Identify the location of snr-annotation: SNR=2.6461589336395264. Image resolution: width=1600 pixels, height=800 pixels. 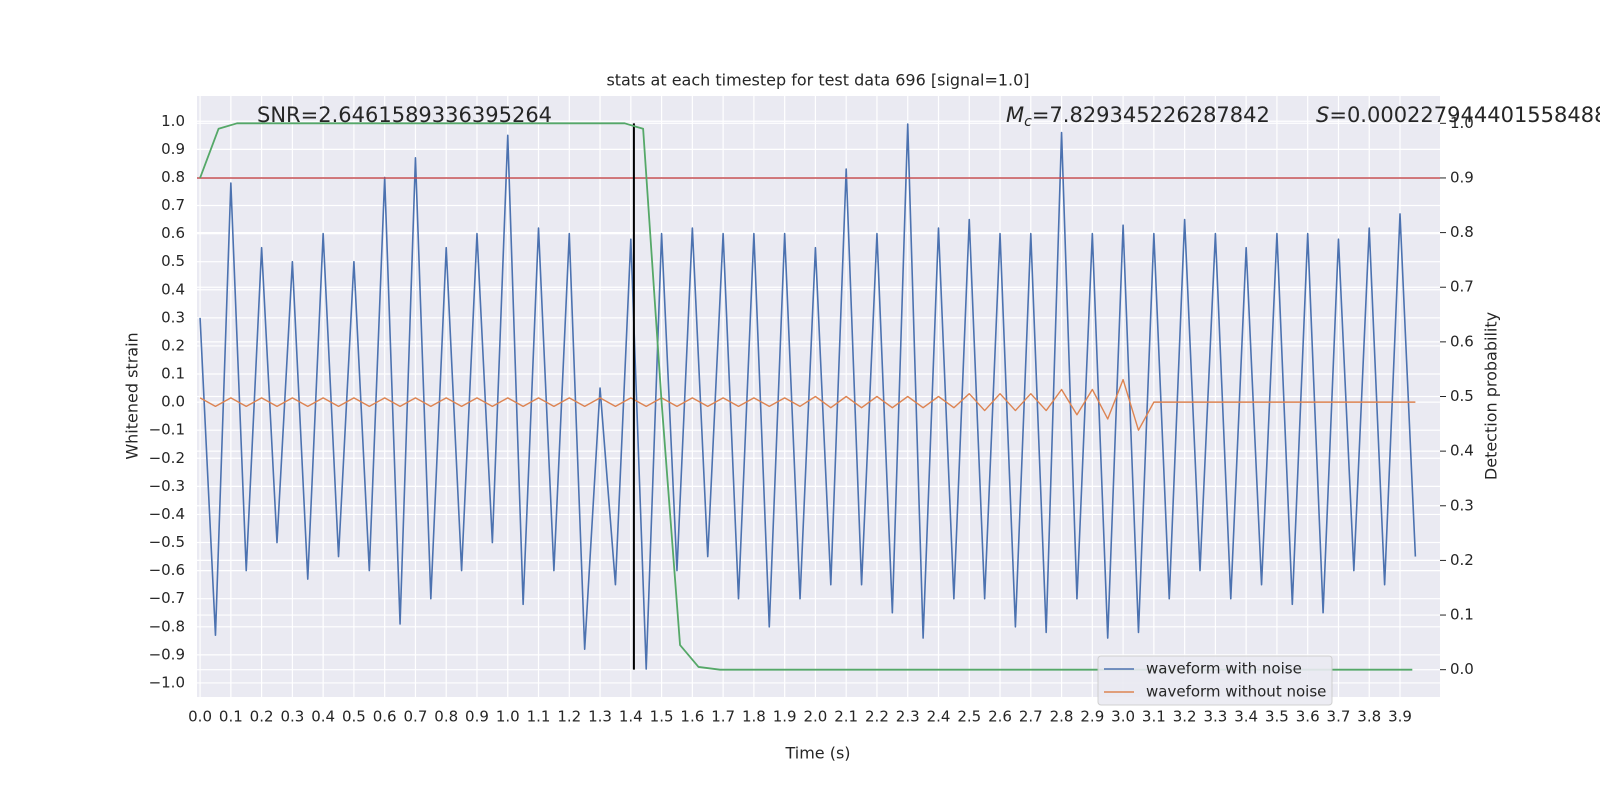
(404, 115).